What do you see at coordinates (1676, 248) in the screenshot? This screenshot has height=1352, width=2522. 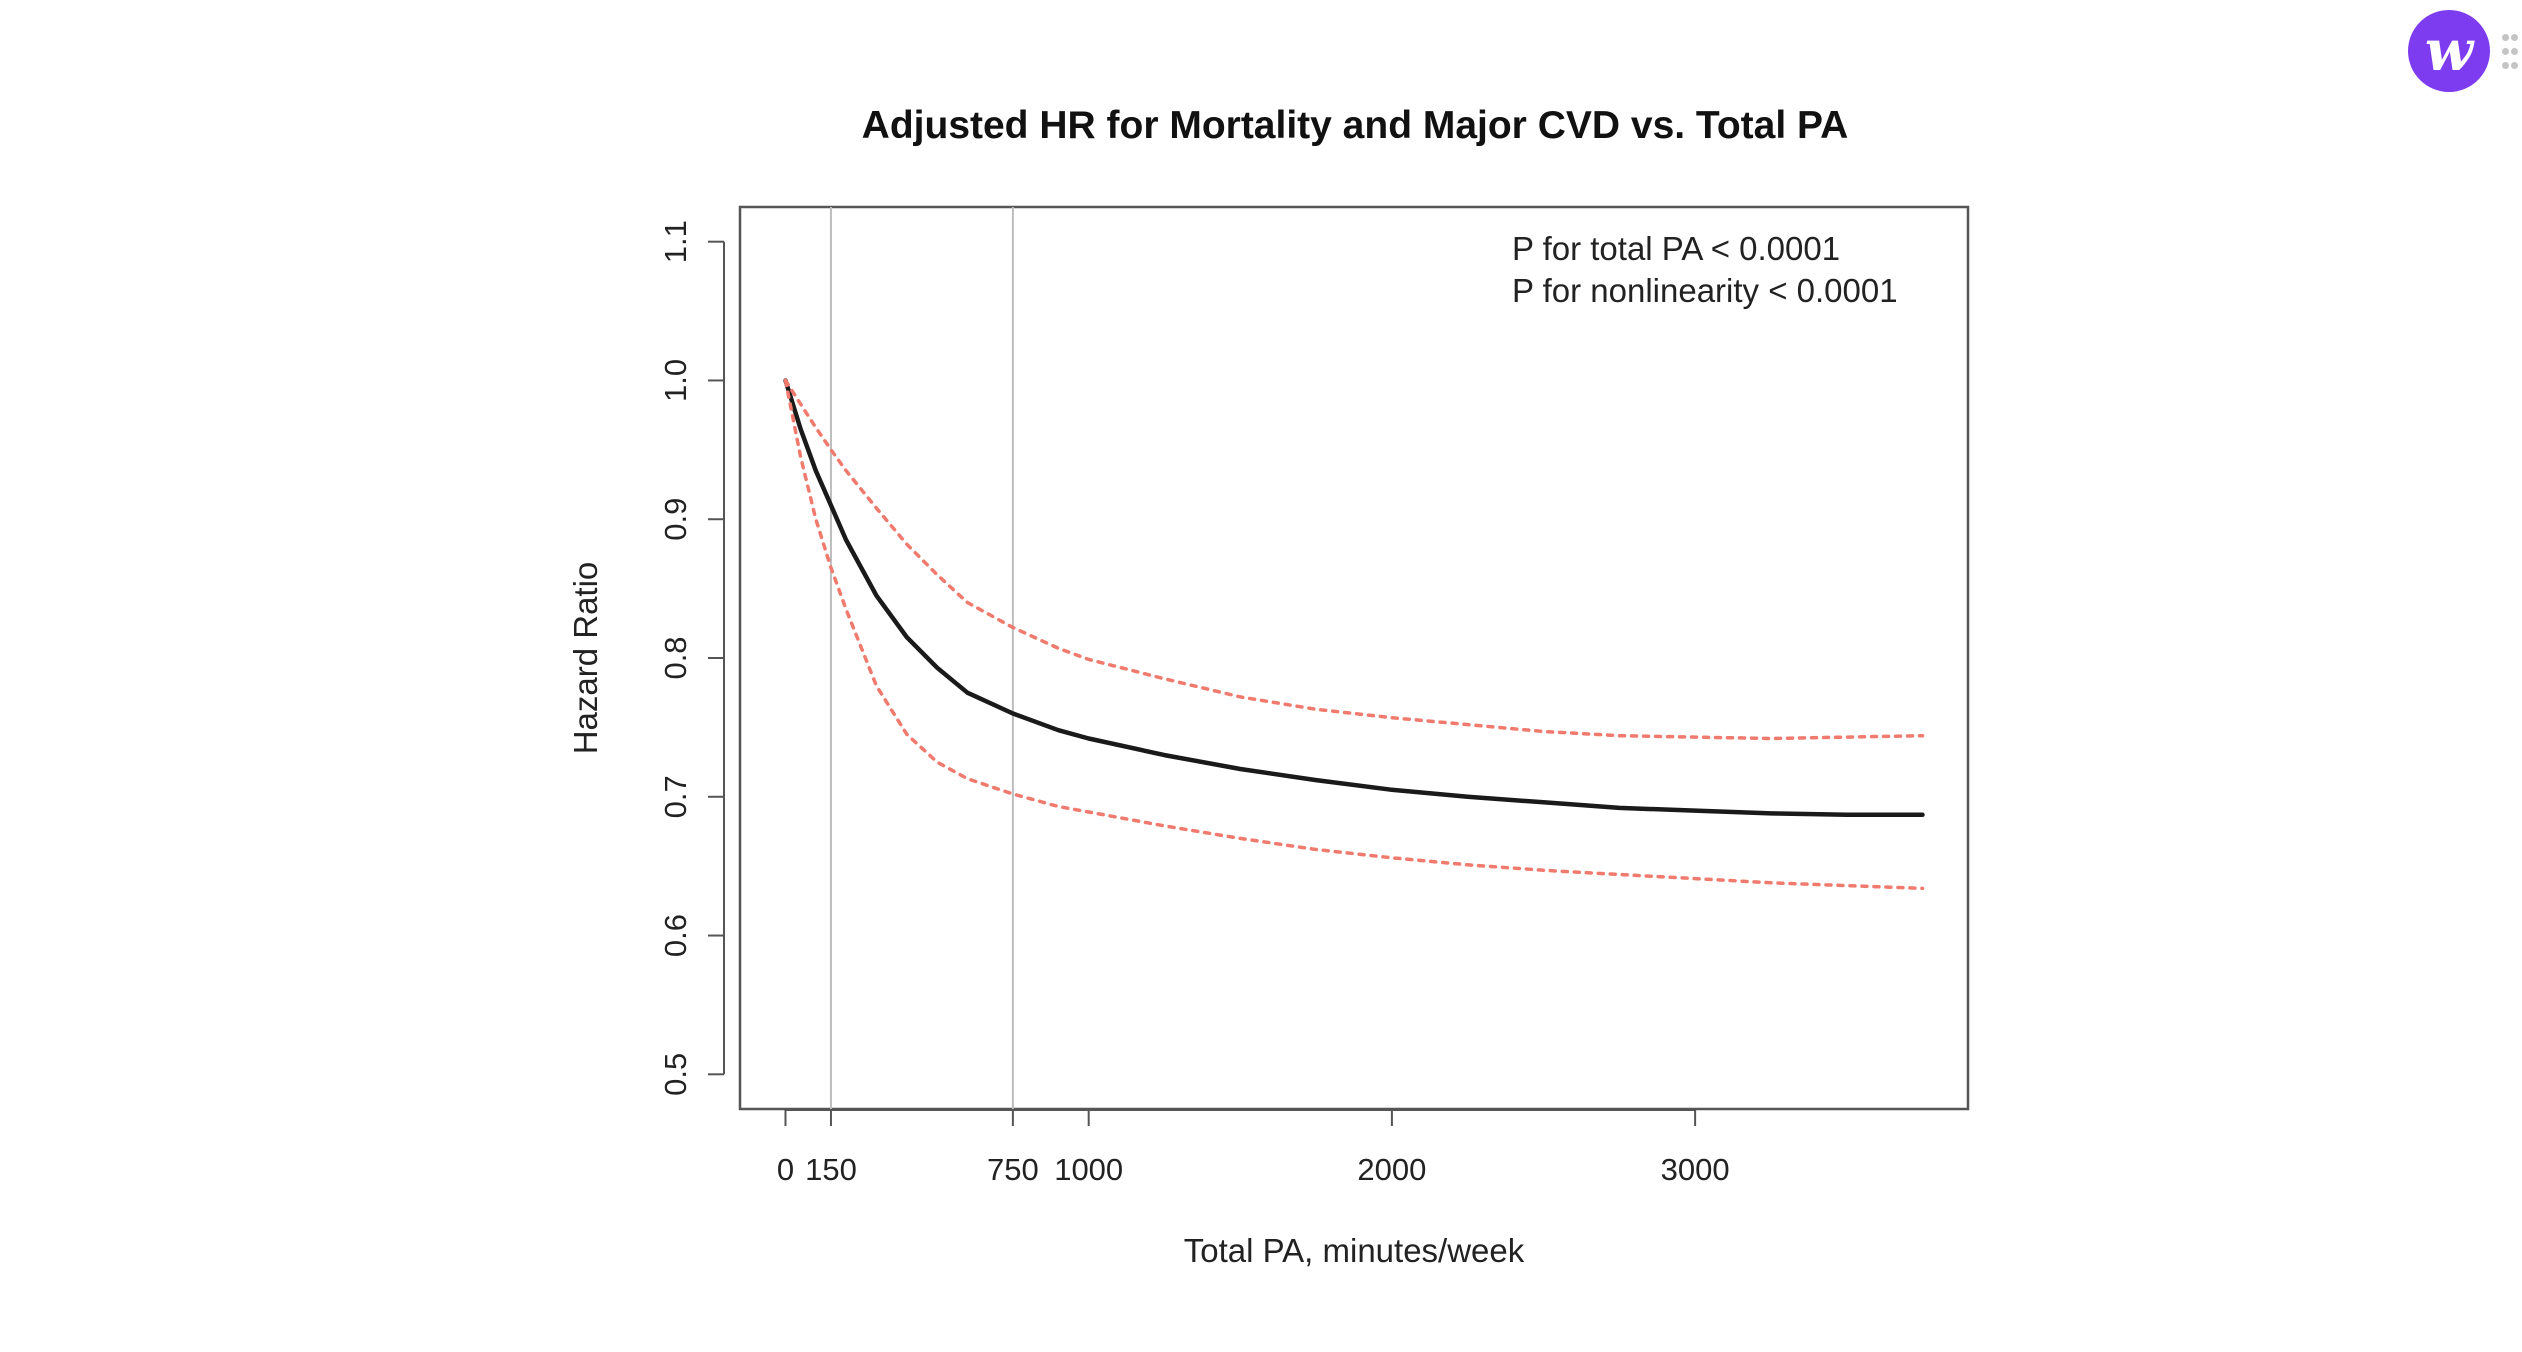 I see `annotation-p-total: P for total PA < 0.0001` at bounding box center [1676, 248].